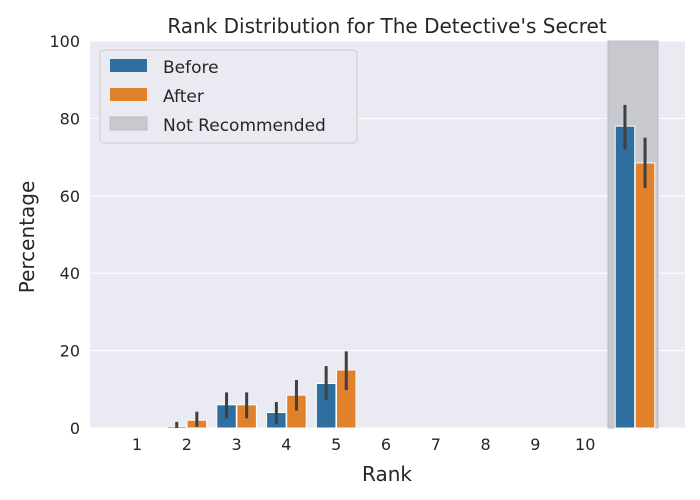 This screenshot has height=500, width=700. What do you see at coordinates (363, 444) in the screenshot?
I see `x-tick-labels: 1 2 3 4 5 6 7 8 9 10` at bounding box center [363, 444].